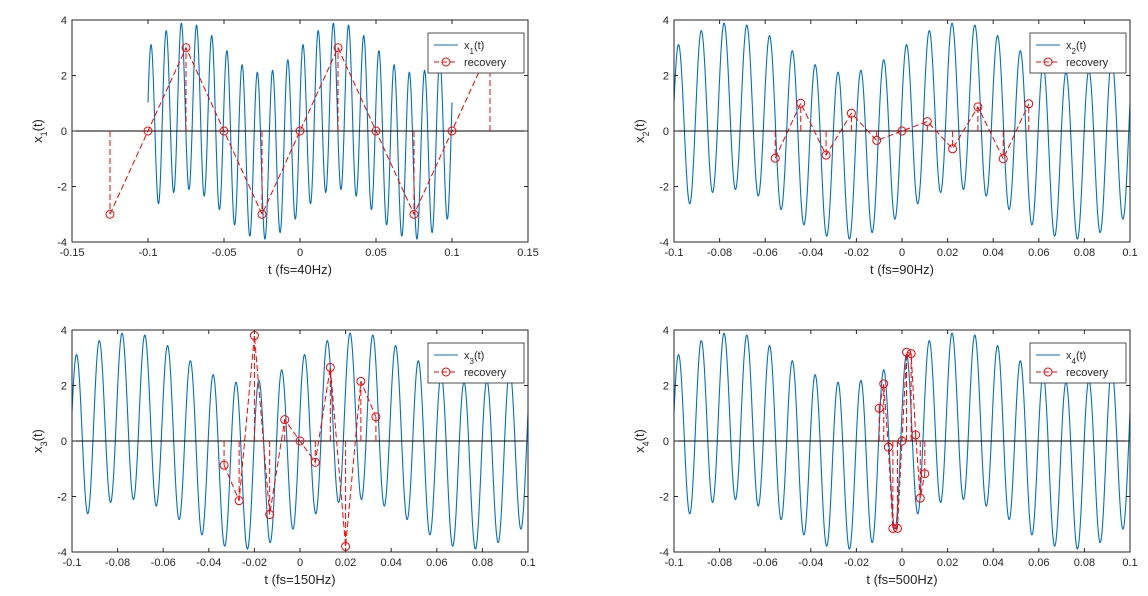  I want to click on x-tick-label: -0.15, so click(71, 253).